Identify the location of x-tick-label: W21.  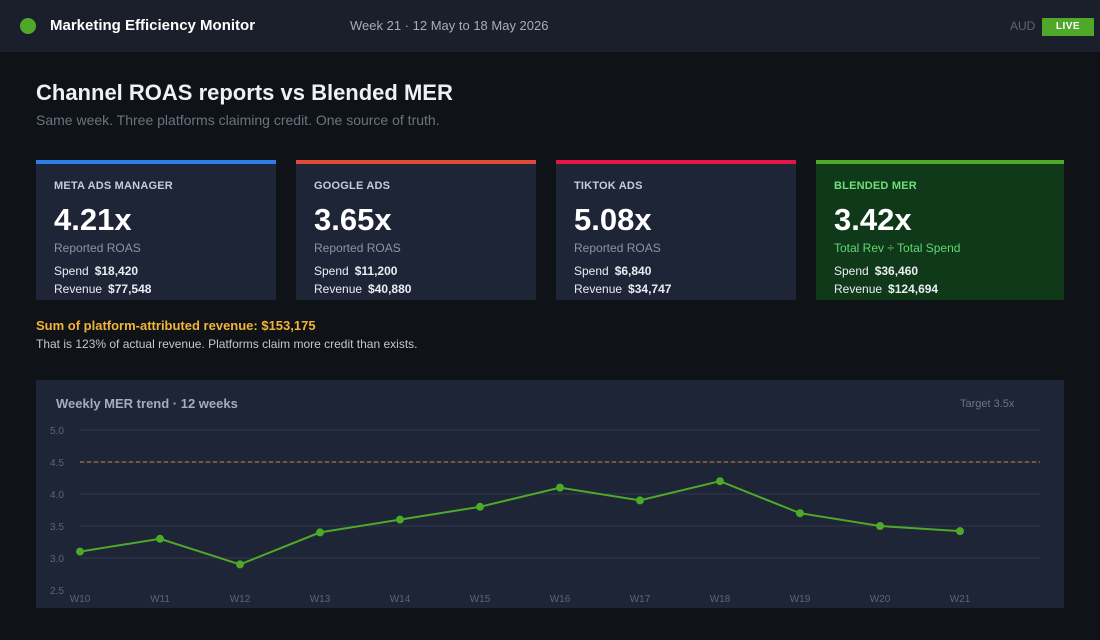
(960, 599).